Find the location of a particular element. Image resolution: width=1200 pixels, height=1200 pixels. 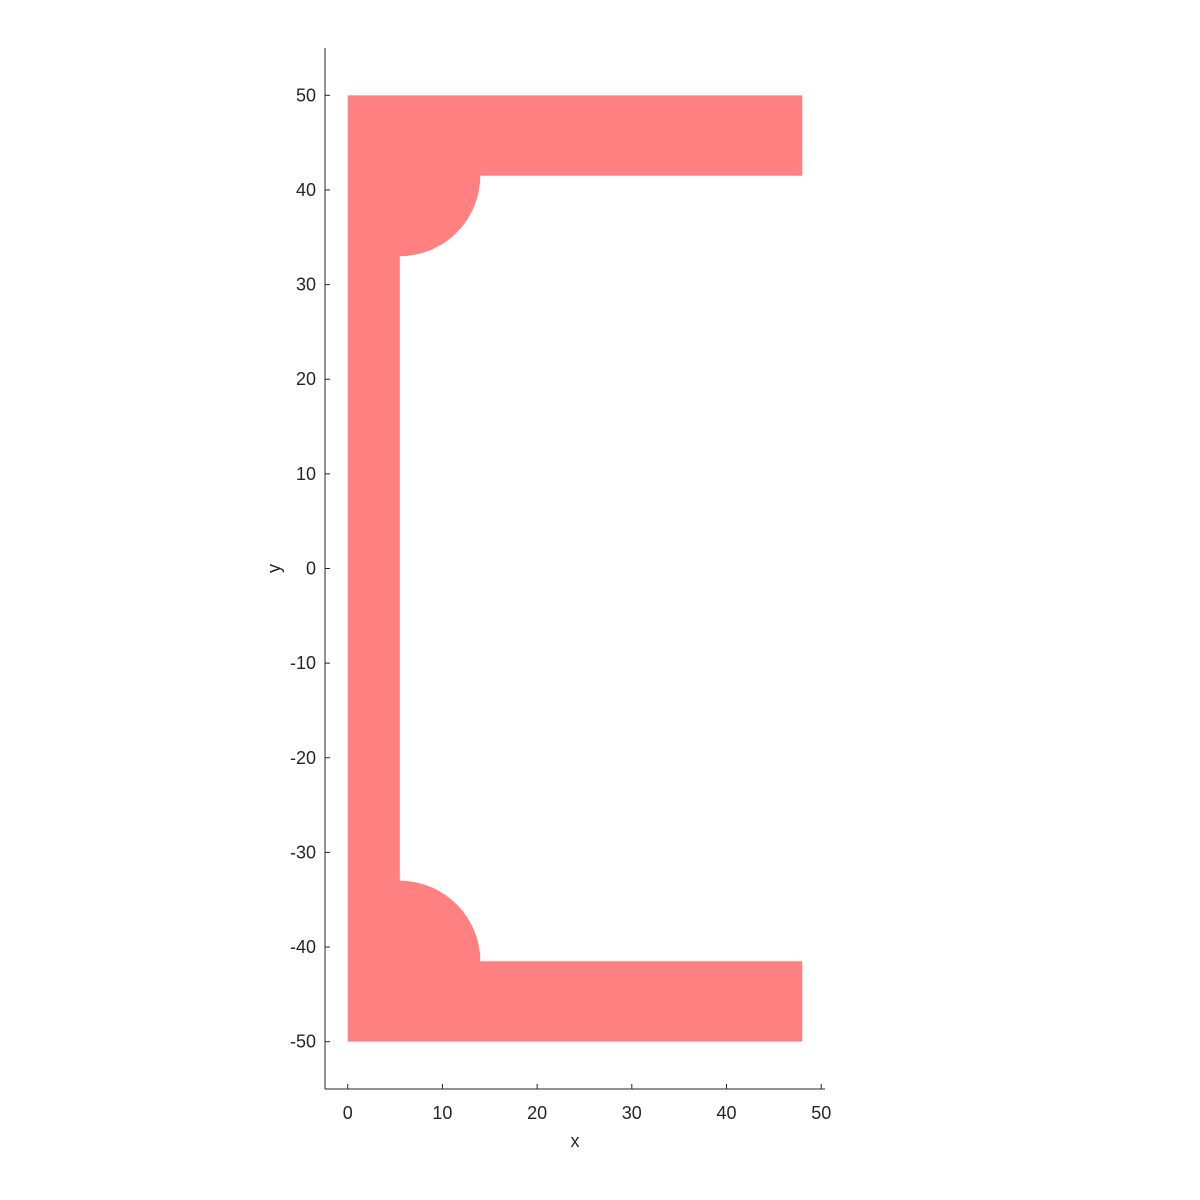

y-tick-label: -10 is located at coordinates (303, 663).